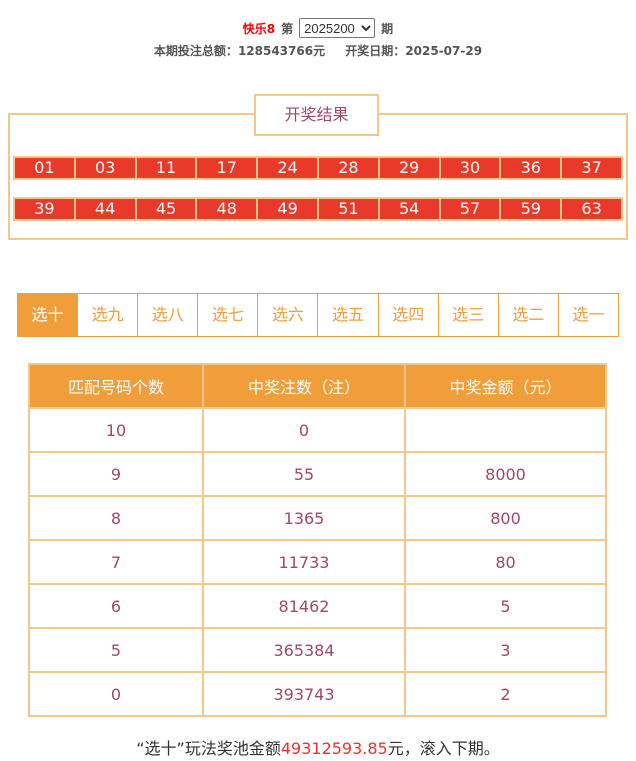  Describe the element at coordinates (337, 28) in the screenshot. I see `issue-select: 2025200` at that location.